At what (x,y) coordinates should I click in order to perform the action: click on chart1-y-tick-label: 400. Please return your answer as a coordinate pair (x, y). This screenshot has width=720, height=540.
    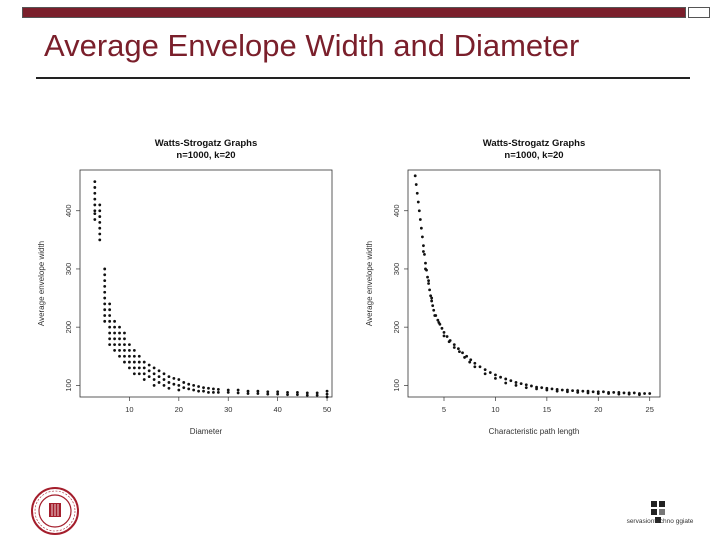
    Looking at the image, I should click on (68, 210).